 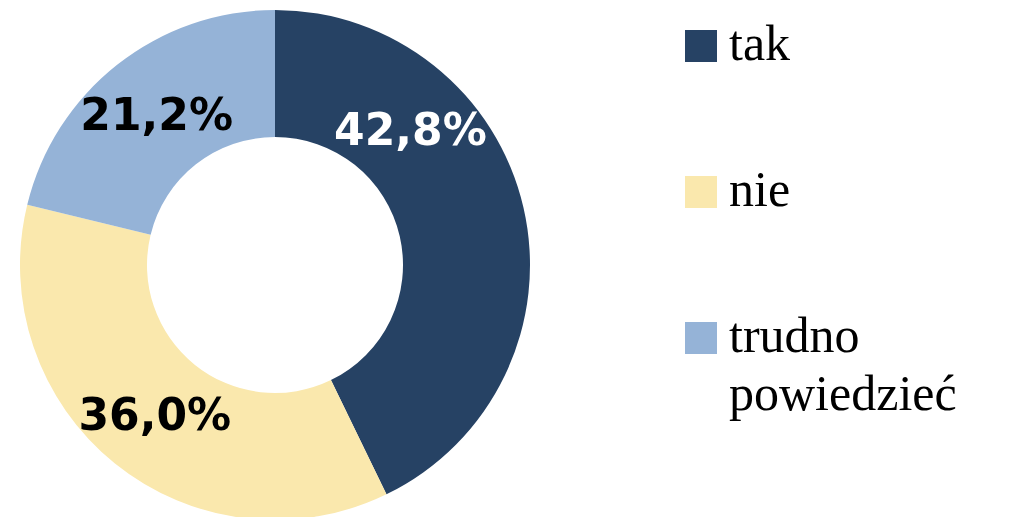 What do you see at coordinates (157, 114) in the screenshot?
I see `data-label: 21,2%` at bounding box center [157, 114].